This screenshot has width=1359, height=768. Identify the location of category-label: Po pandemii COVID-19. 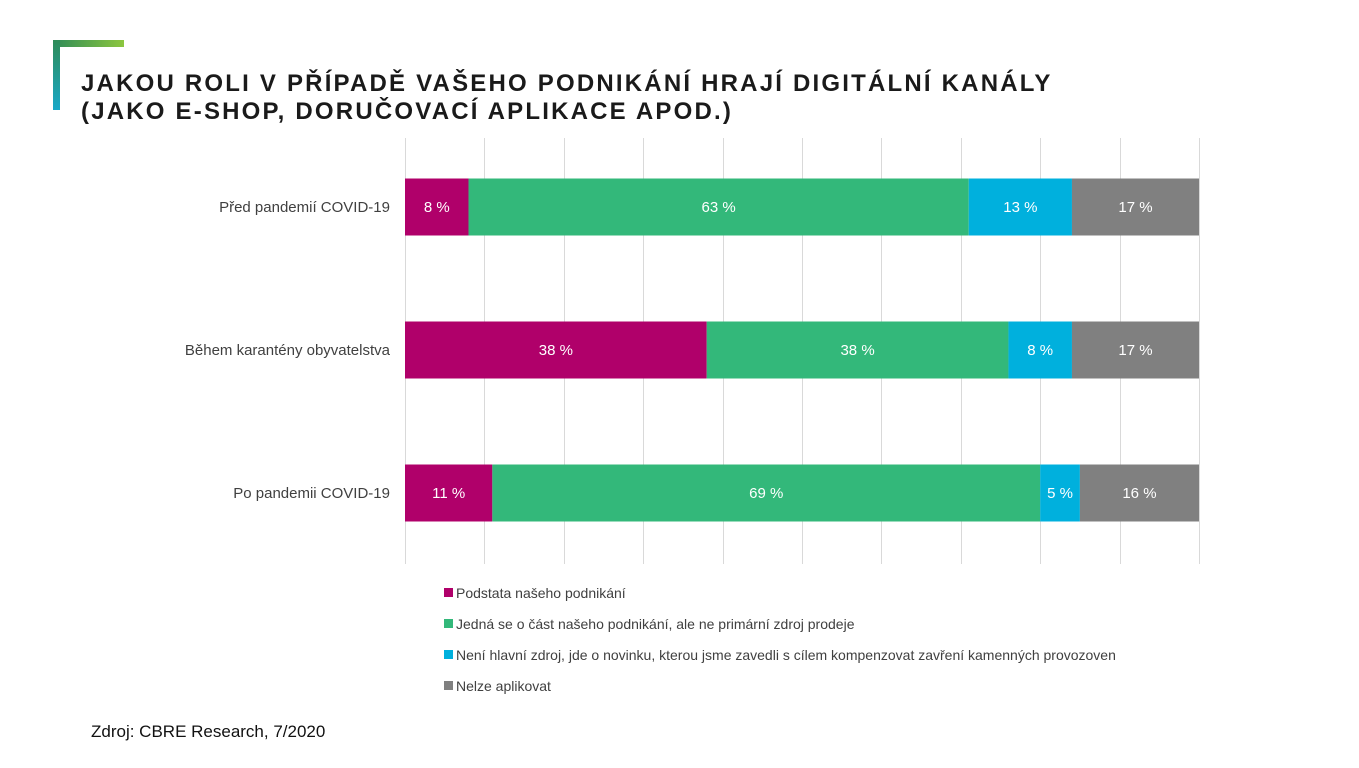
(311, 493).